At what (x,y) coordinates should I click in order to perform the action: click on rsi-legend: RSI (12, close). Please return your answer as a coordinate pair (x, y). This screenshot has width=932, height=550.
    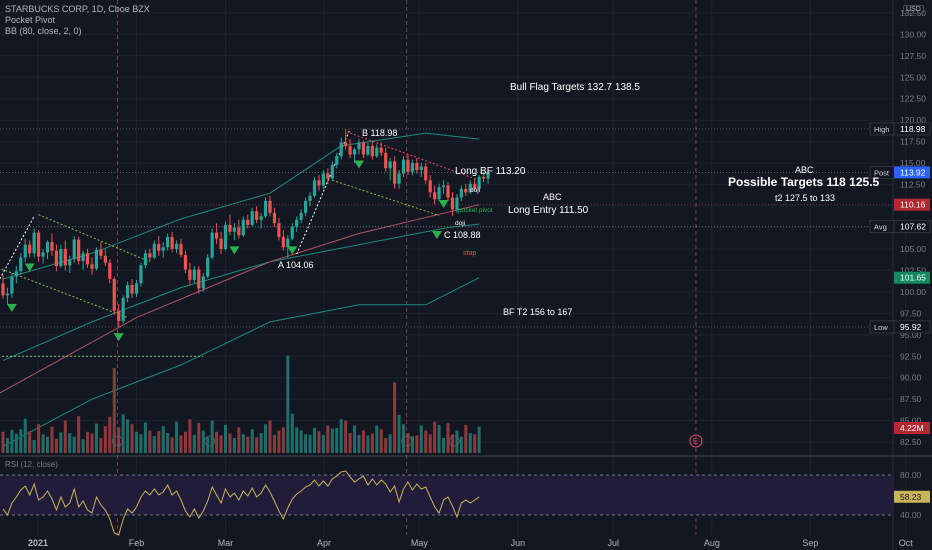
    Looking at the image, I should click on (31, 464).